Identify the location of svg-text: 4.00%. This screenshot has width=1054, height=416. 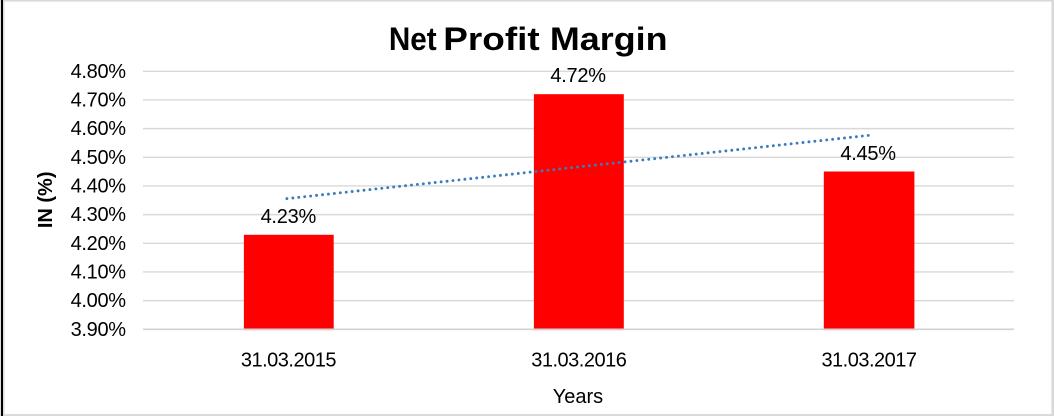
(99, 301).